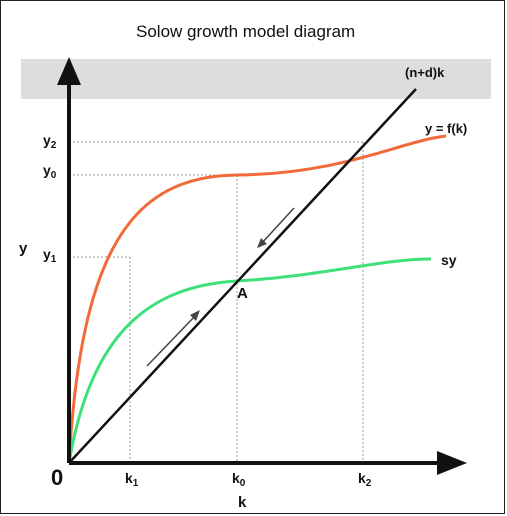 The width and height of the screenshot is (507, 516). Describe the element at coordinates (50, 171) in the screenshot. I see `y-tick-y0: y0` at that location.